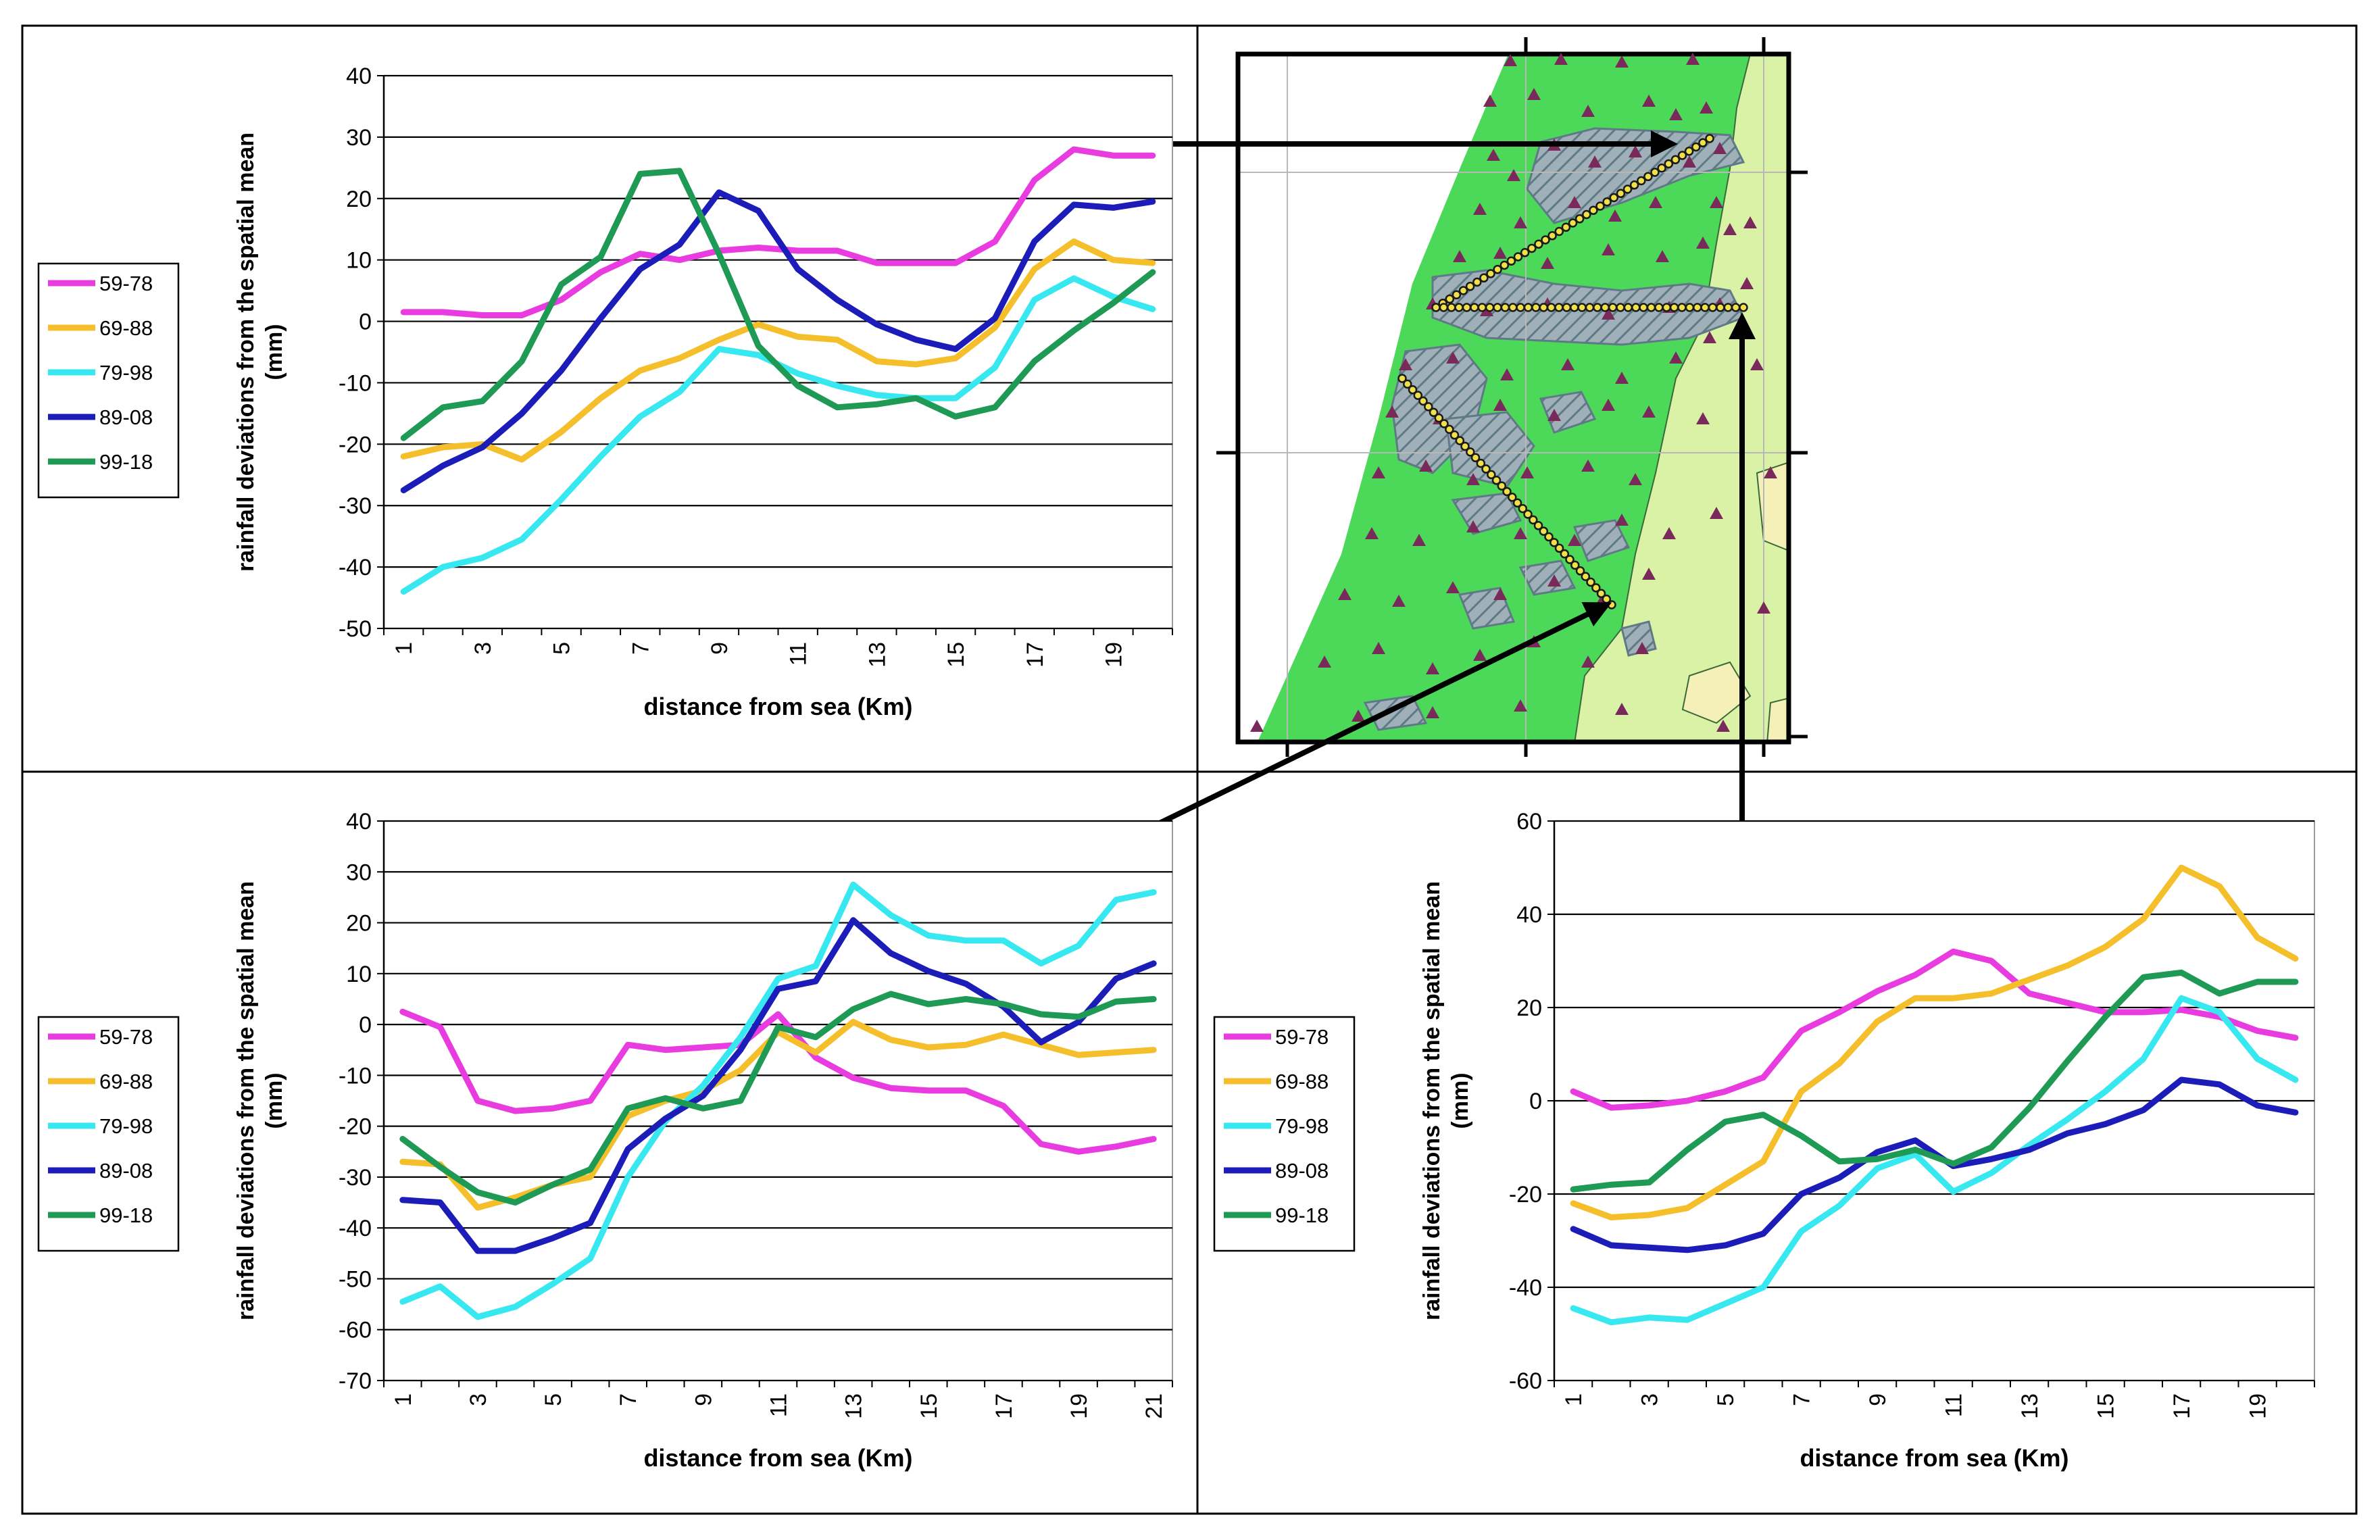 The width and height of the screenshot is (2380, 1540). I want to click on y-tick-label: 20, so click(1529, 1008).